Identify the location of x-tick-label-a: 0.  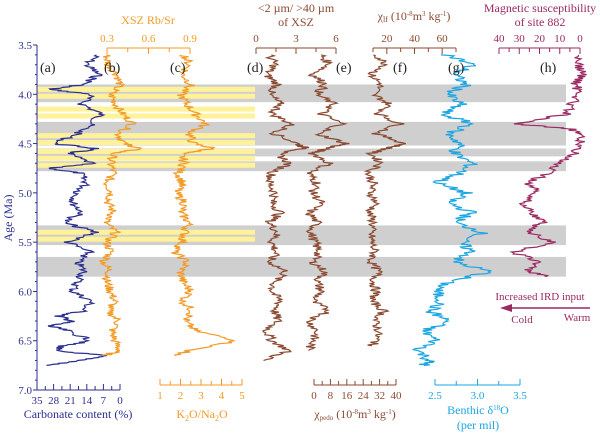
(120, 401).